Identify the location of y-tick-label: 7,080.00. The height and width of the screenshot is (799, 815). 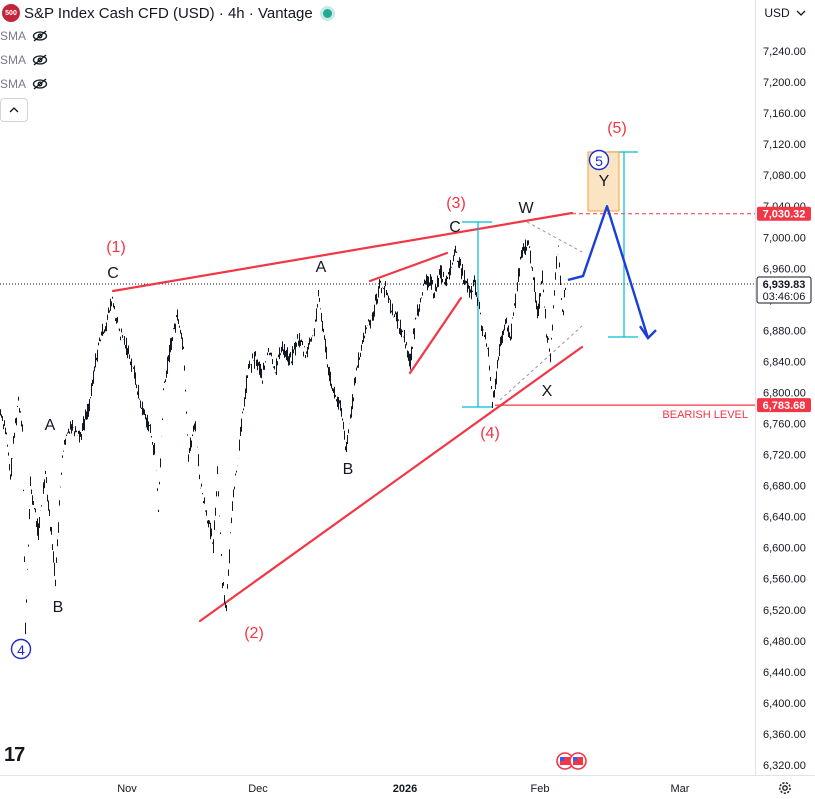
(784, 176).